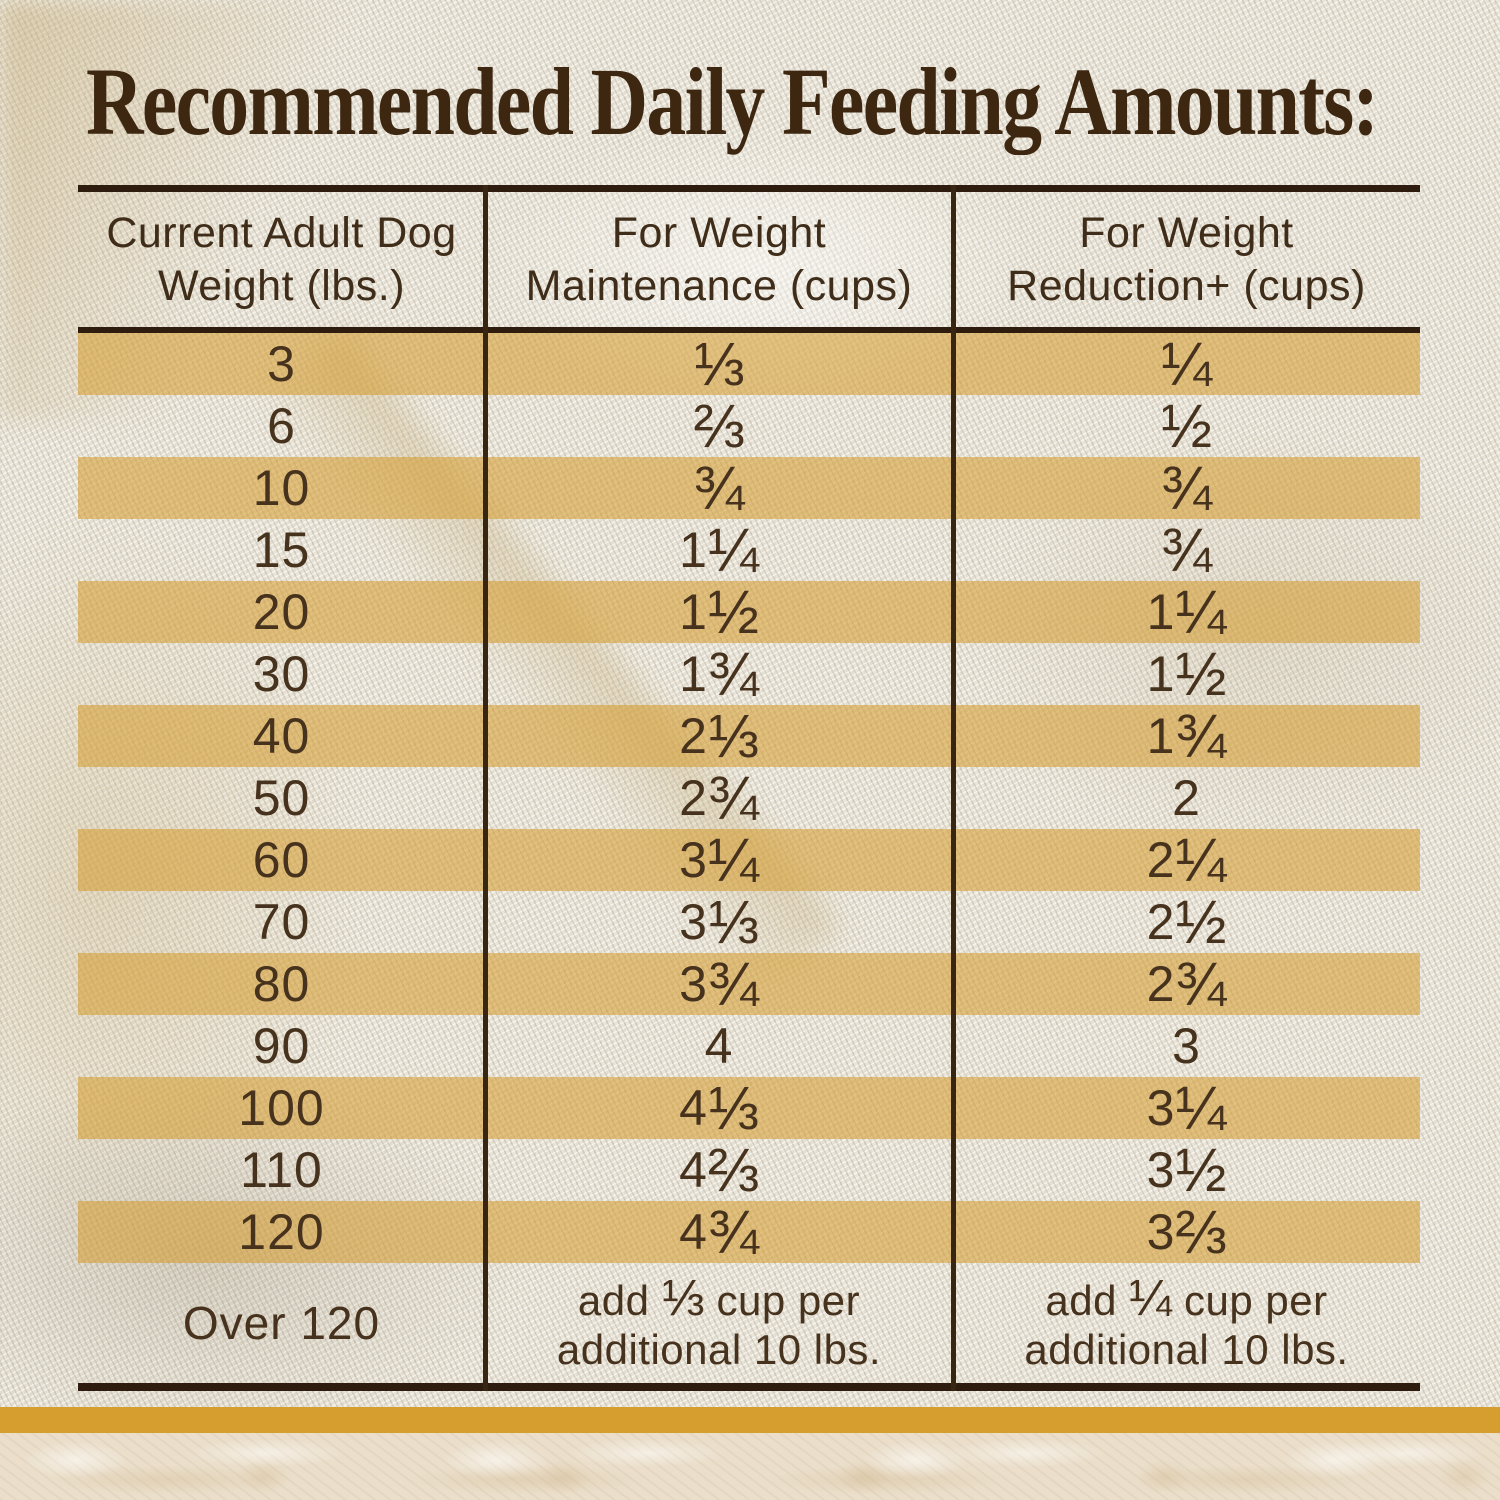 The height and width of the screenshot is (1500, 1500). I want to click on reduction-note: add ¼ cup per additional 10 lbs., so click(1186, 1320).